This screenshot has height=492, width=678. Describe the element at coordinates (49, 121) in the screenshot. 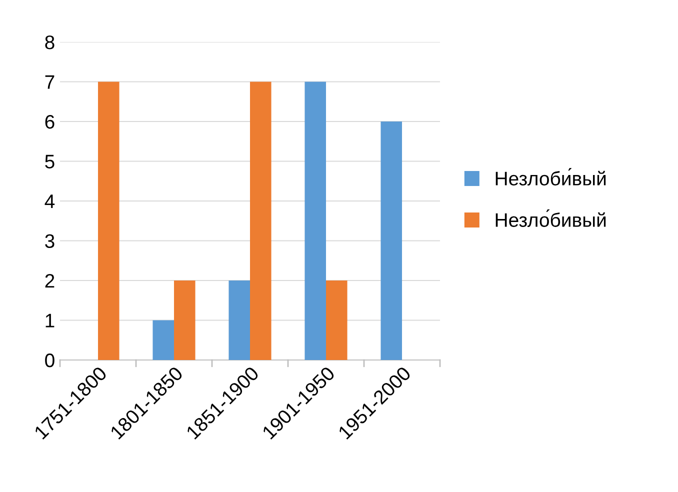

I see `y-tick-label: 6` at that location.